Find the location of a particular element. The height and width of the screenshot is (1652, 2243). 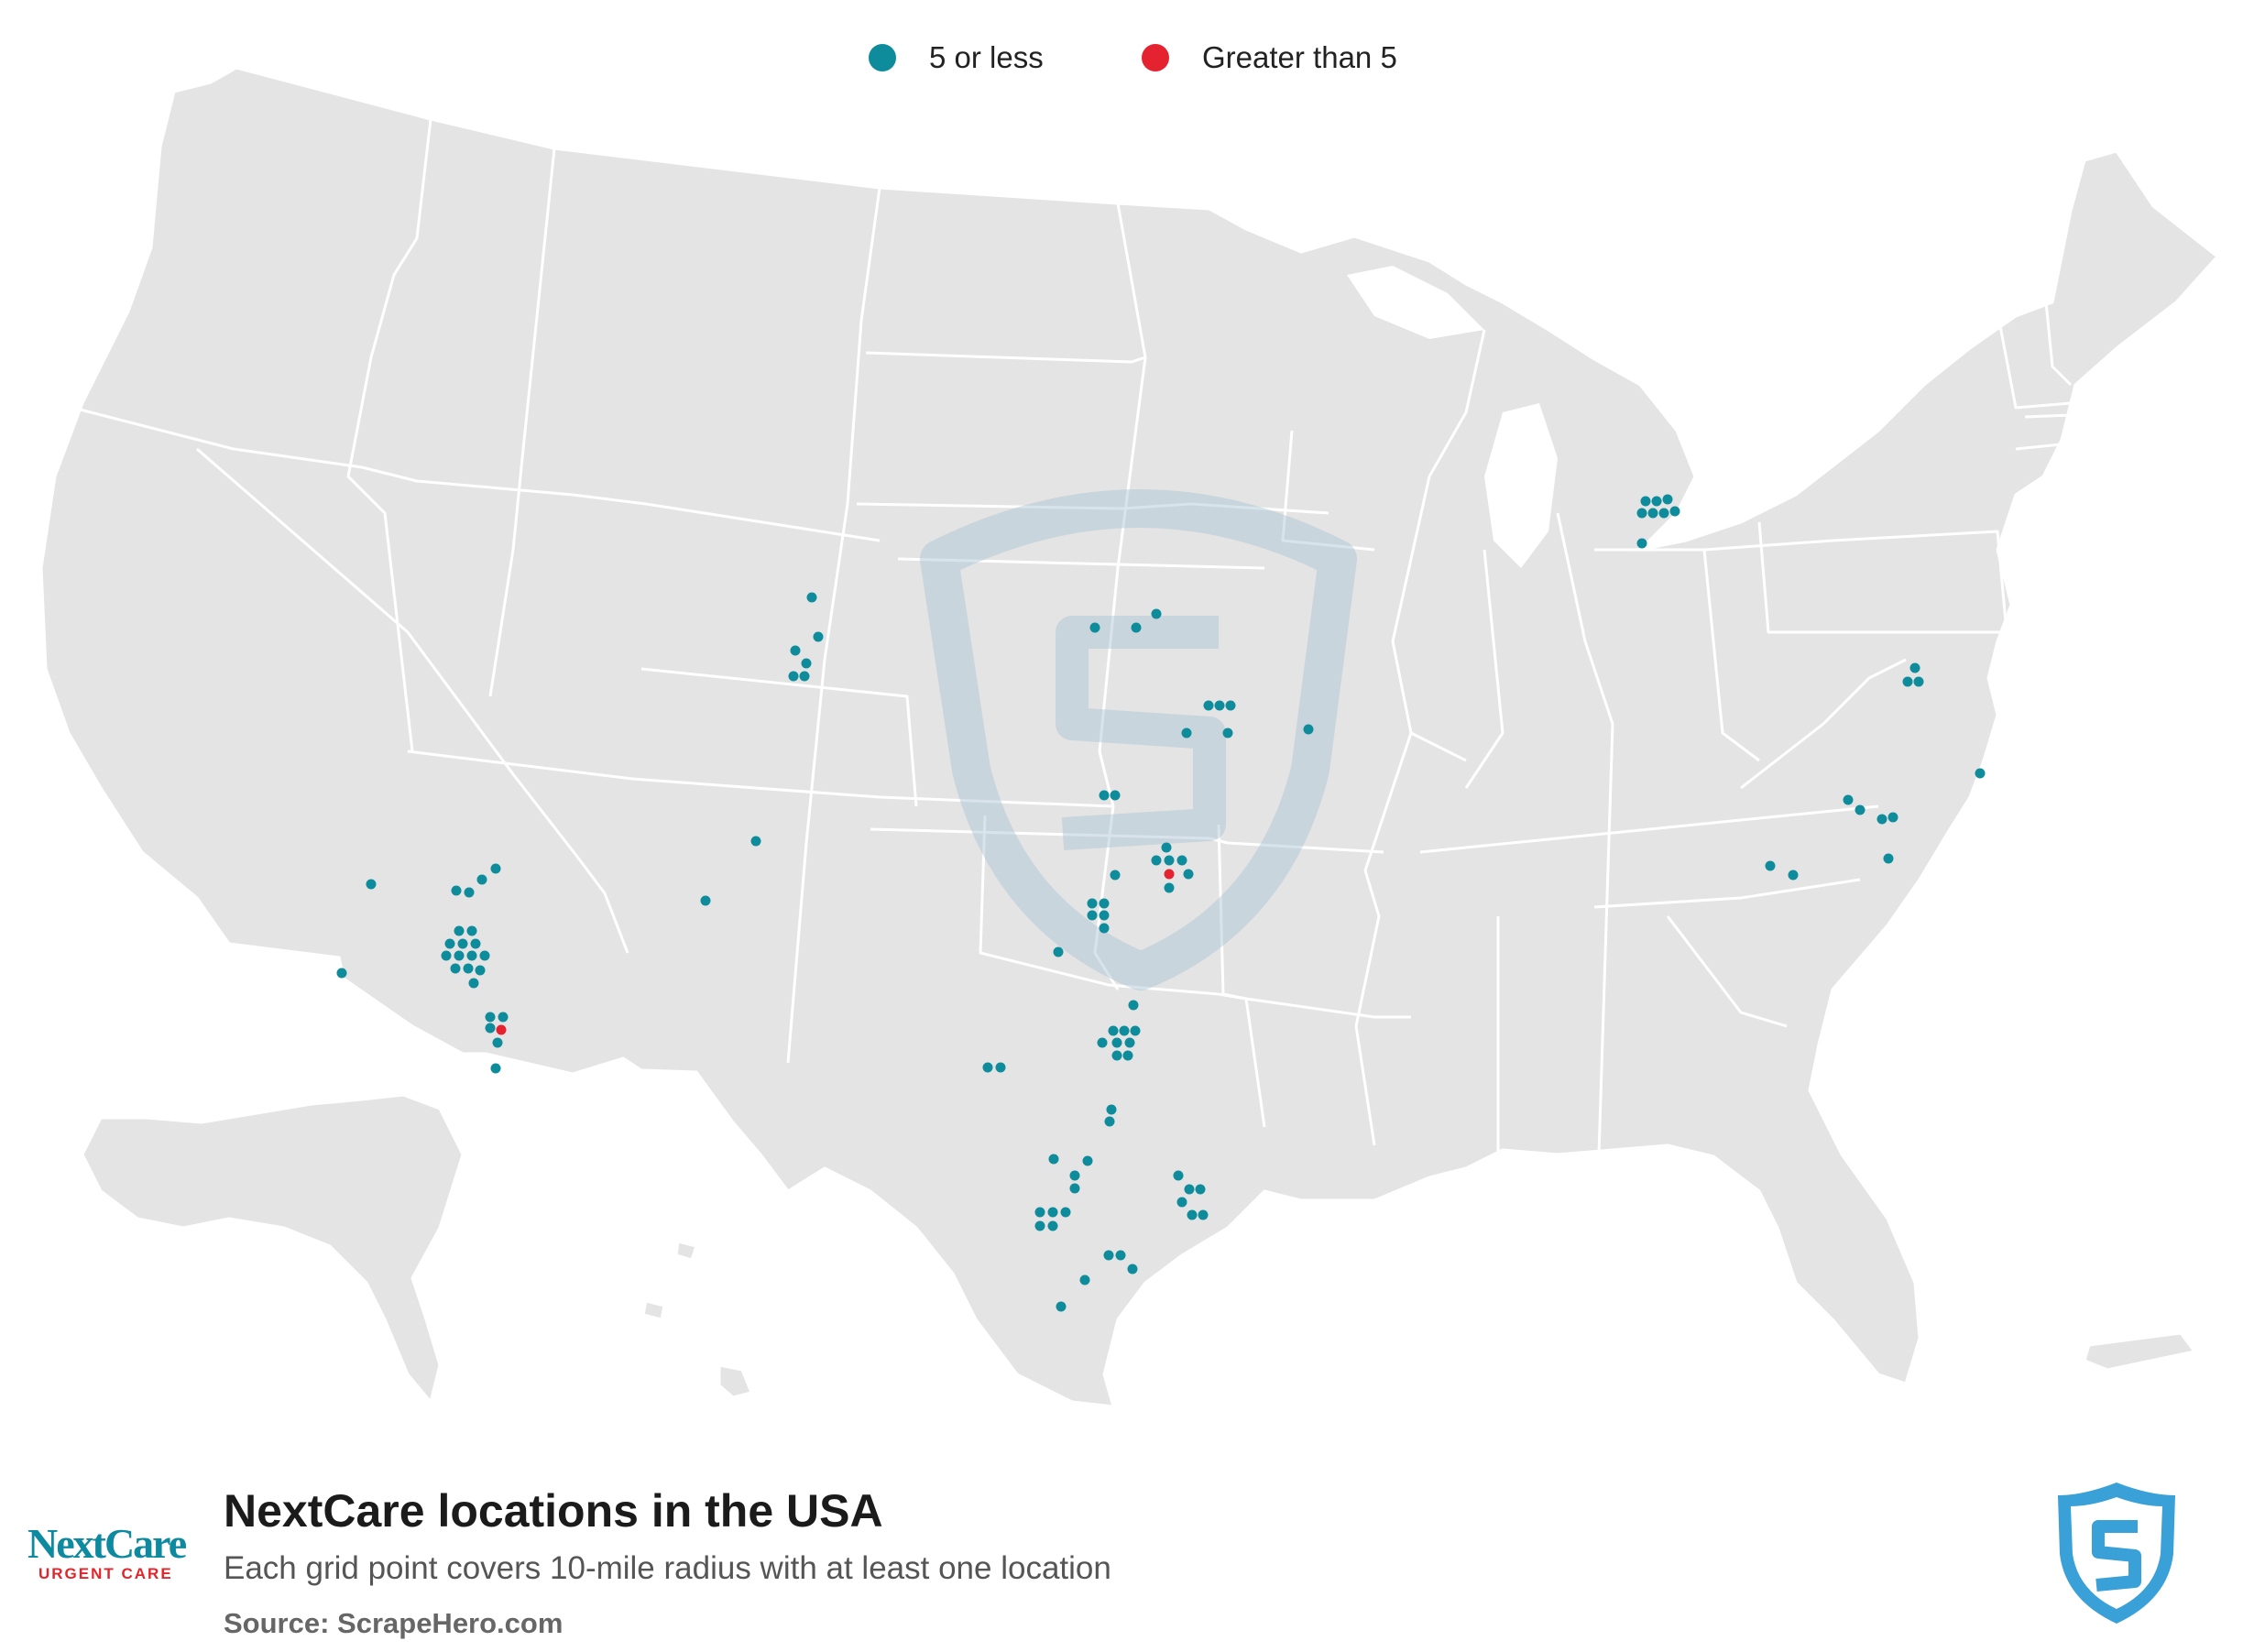

brand-logo: NextCare URGENT CARE is located at coordinates (114, 1555).